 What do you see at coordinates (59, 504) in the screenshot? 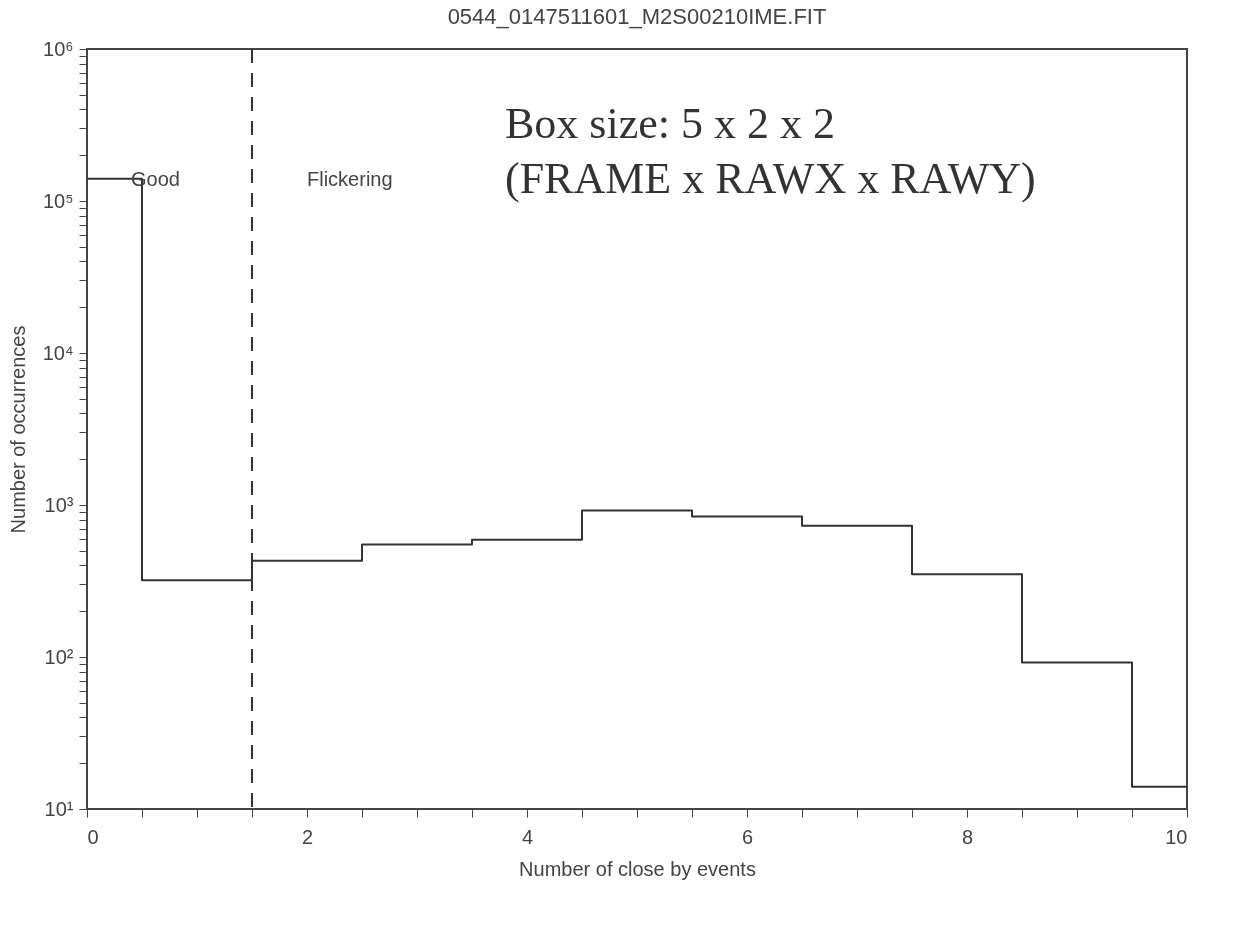
I see `y-tick-label: 10³` at bounding box center [59, 504].